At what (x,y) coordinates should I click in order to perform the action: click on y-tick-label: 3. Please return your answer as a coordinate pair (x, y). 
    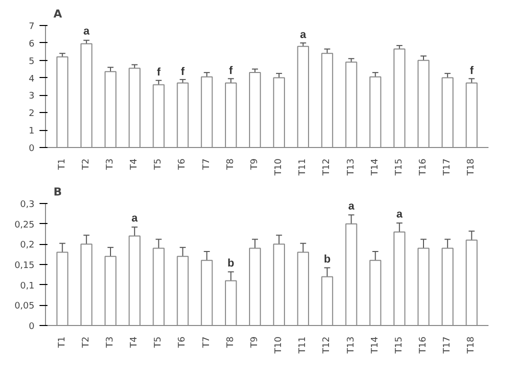
    Looking at the image, I should click on (31, 97).